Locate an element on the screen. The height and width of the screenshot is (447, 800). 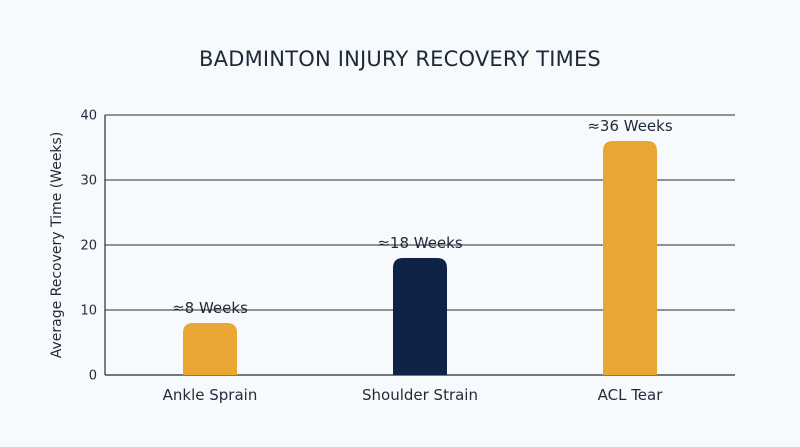
x-tick-label: Shoulder Strain is located at coordinates (420, 395).